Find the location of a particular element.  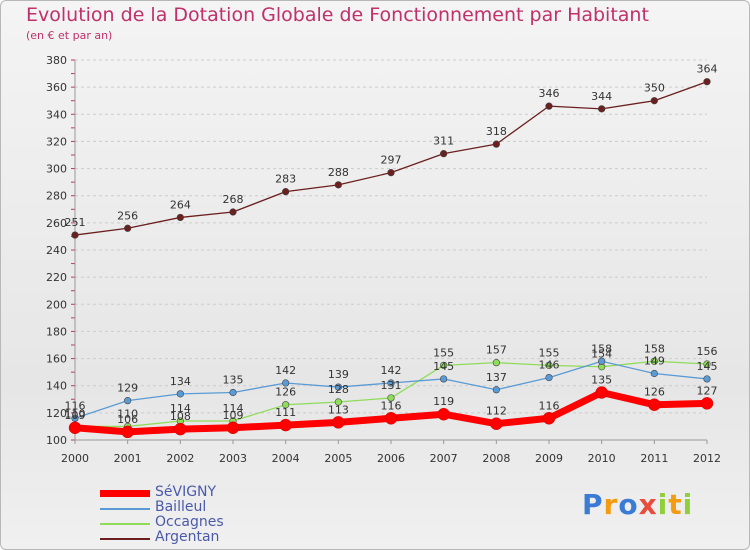

chart-subtitle: (en € et par an) is located at coordinates (69, 35).